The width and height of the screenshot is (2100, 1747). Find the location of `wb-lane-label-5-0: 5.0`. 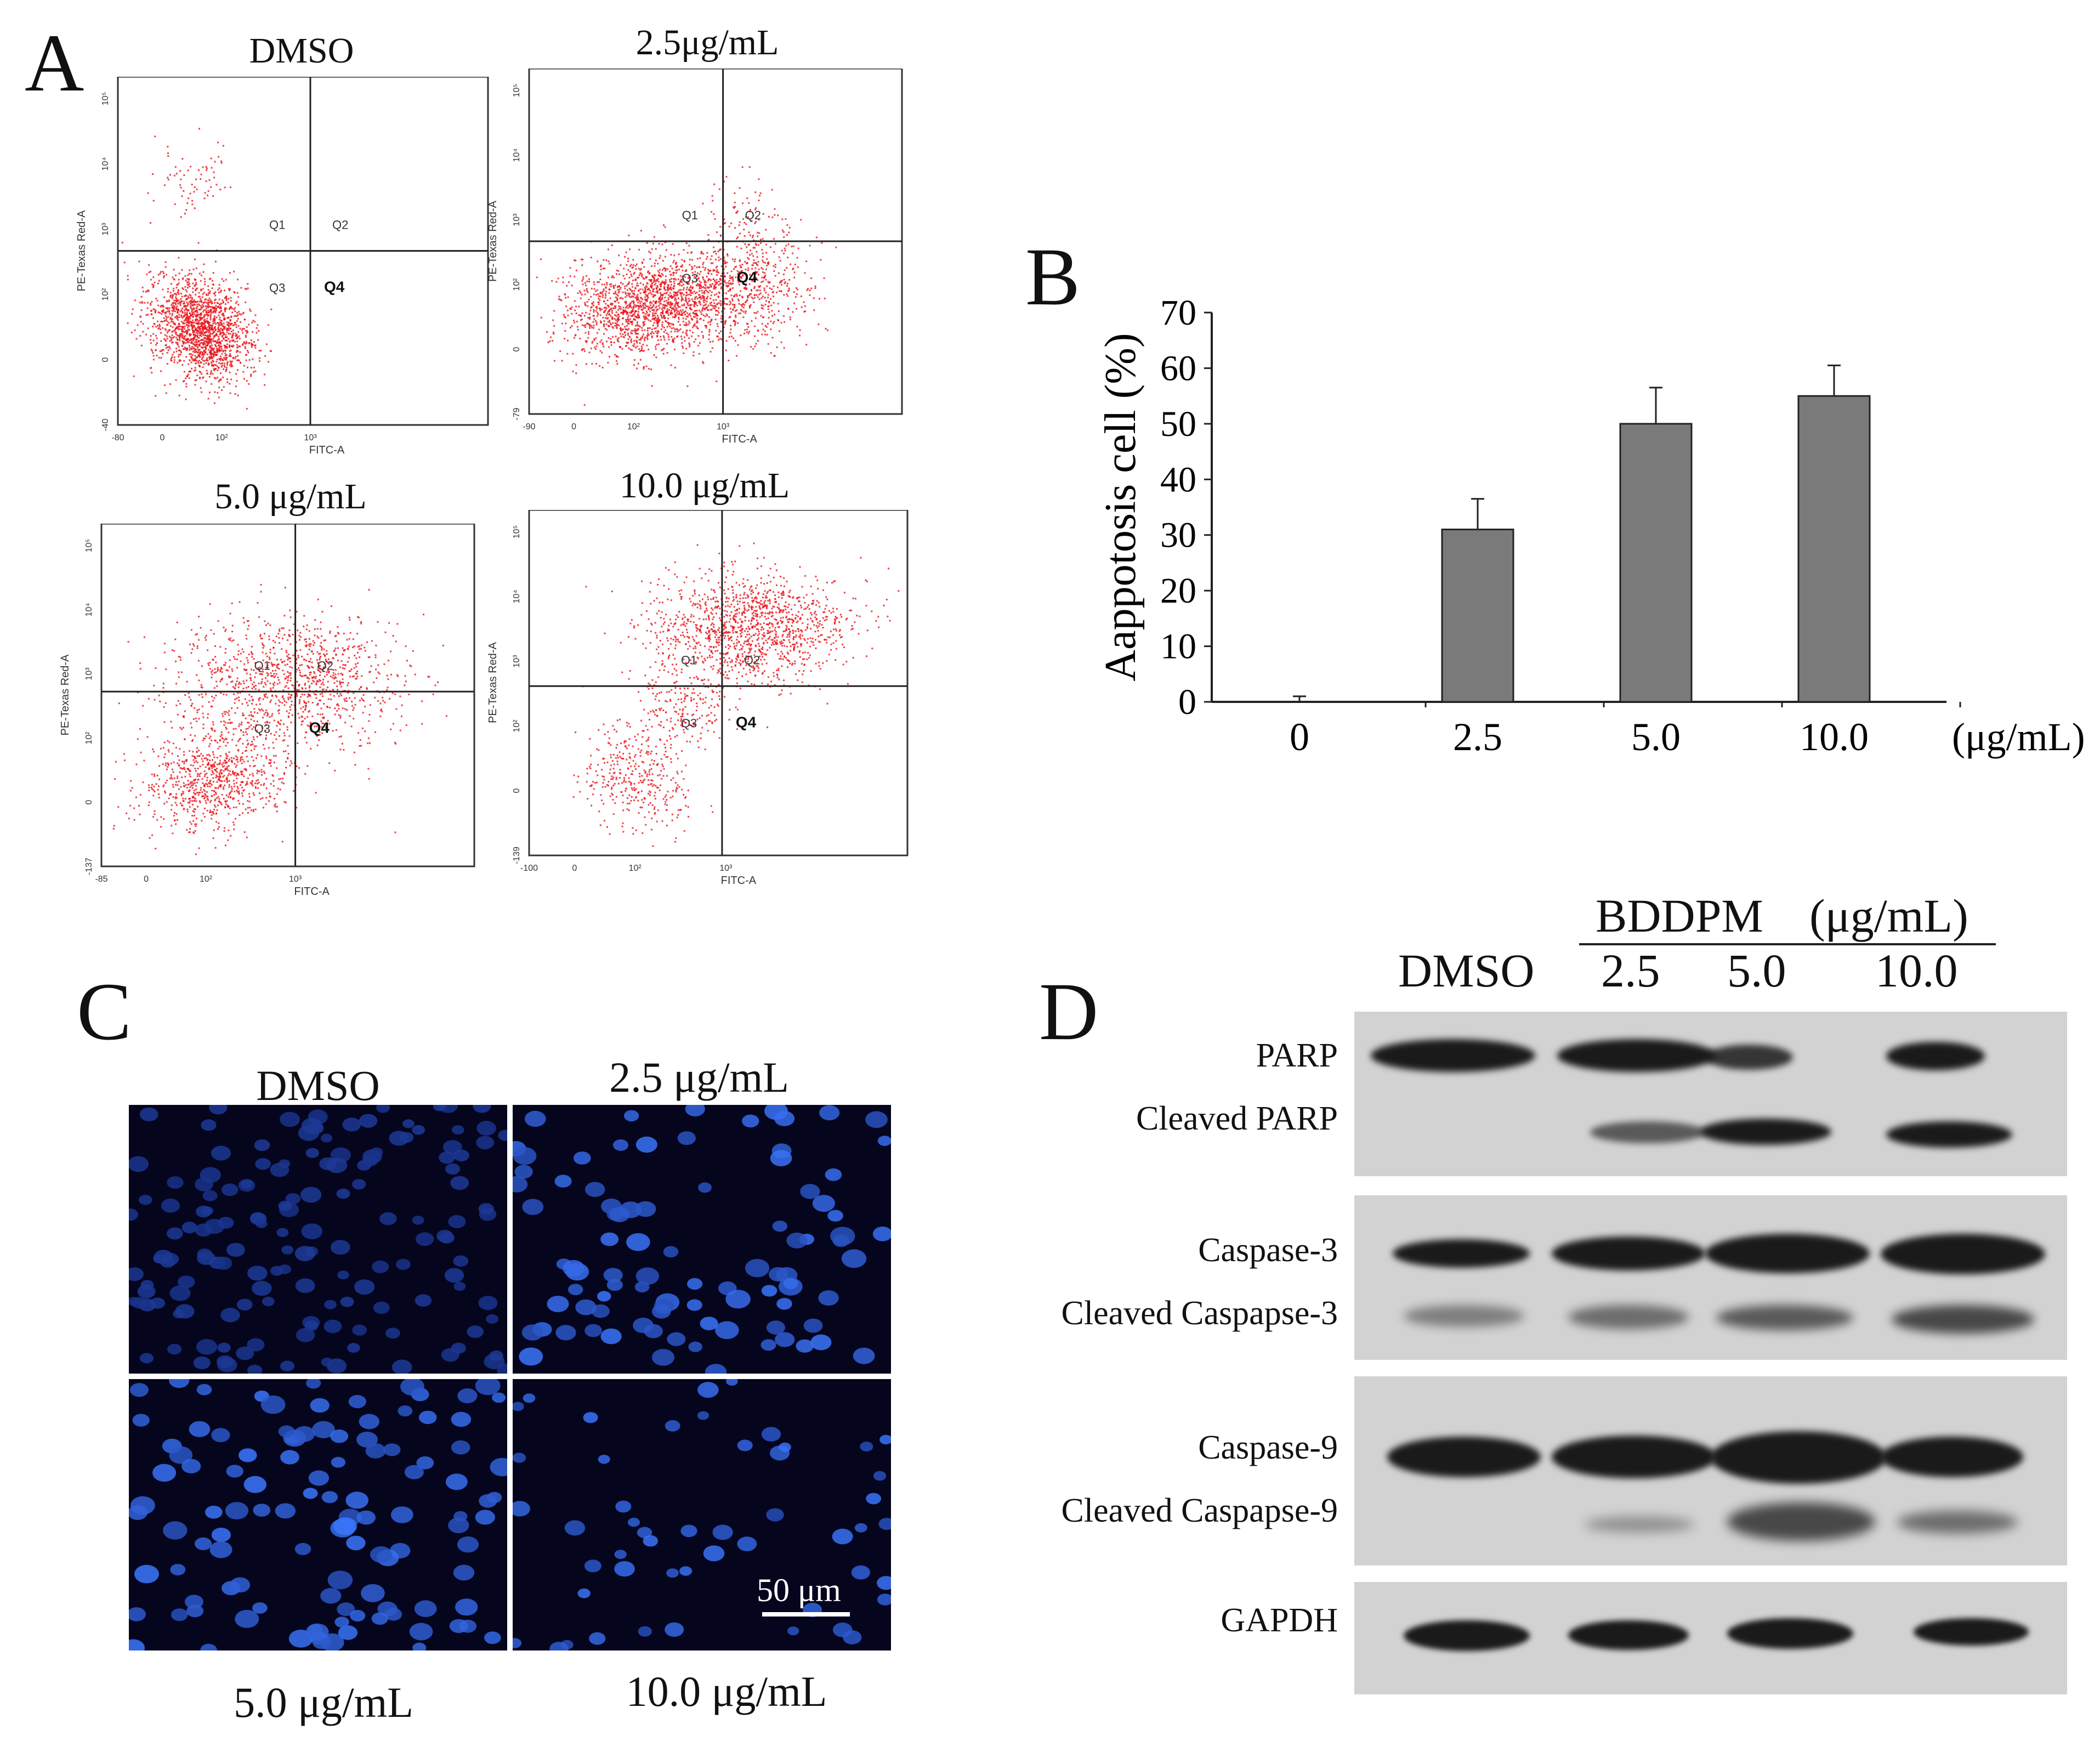

wb-lane-label-5-0: 5.0 is located at coordinates (1756, 970).